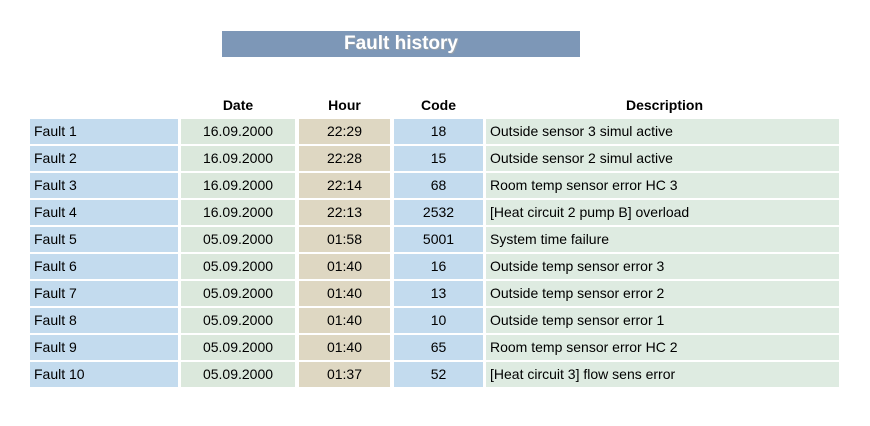 This screenshot has width=870, height=426. What do you see at coordinates (438, 347) in the screenshot?
I see `code-cell: 65` at bounding box center [438, 347].